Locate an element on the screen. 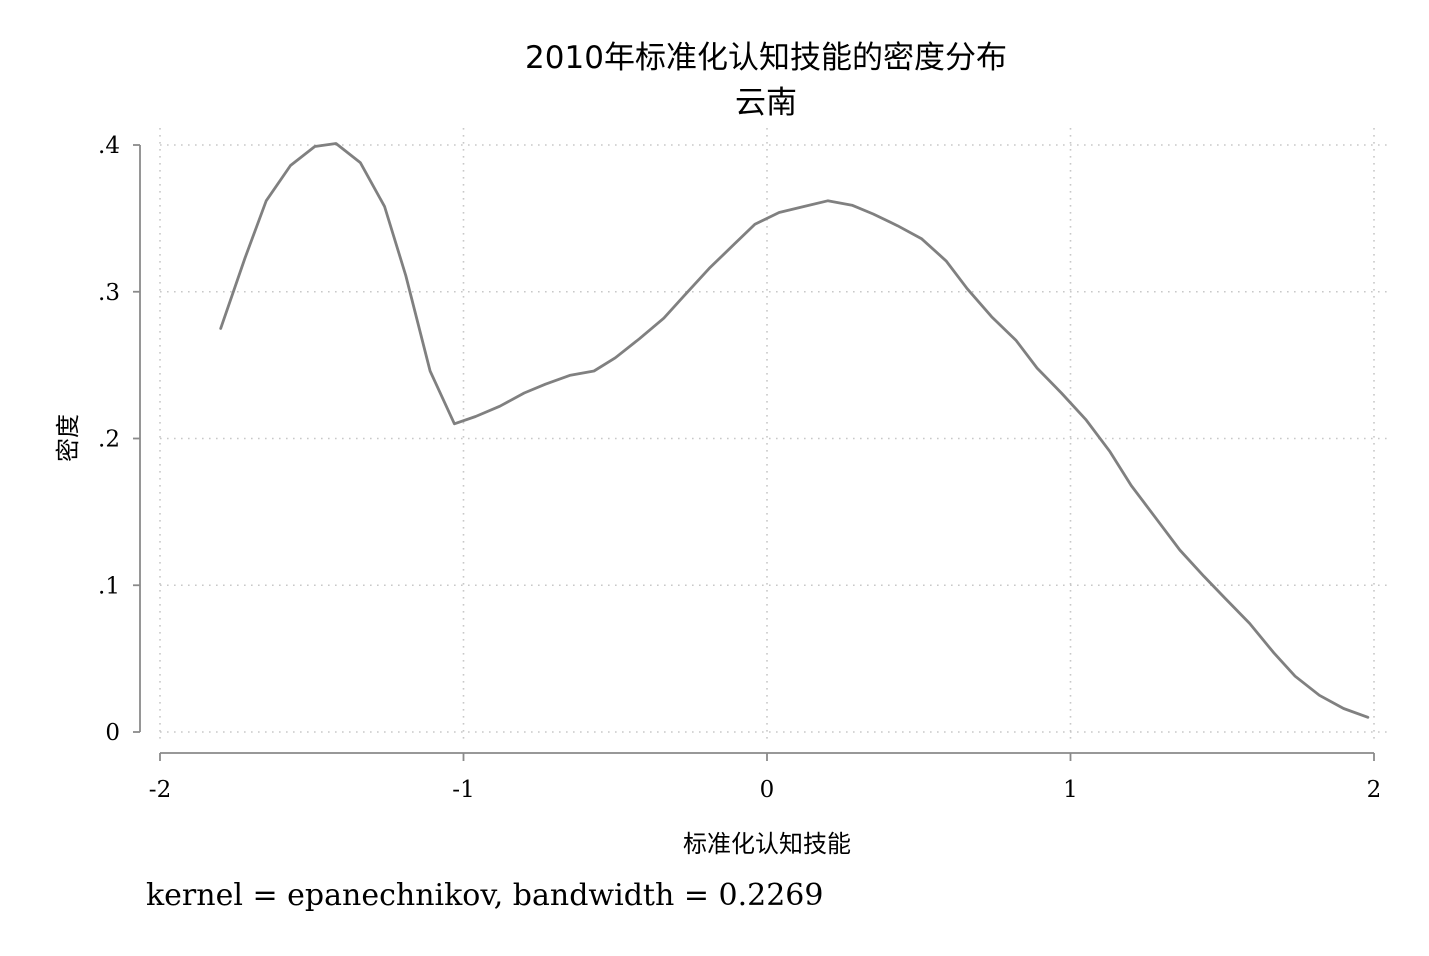  y-tick-label-2: .2 is located at coordinates (109, 440).